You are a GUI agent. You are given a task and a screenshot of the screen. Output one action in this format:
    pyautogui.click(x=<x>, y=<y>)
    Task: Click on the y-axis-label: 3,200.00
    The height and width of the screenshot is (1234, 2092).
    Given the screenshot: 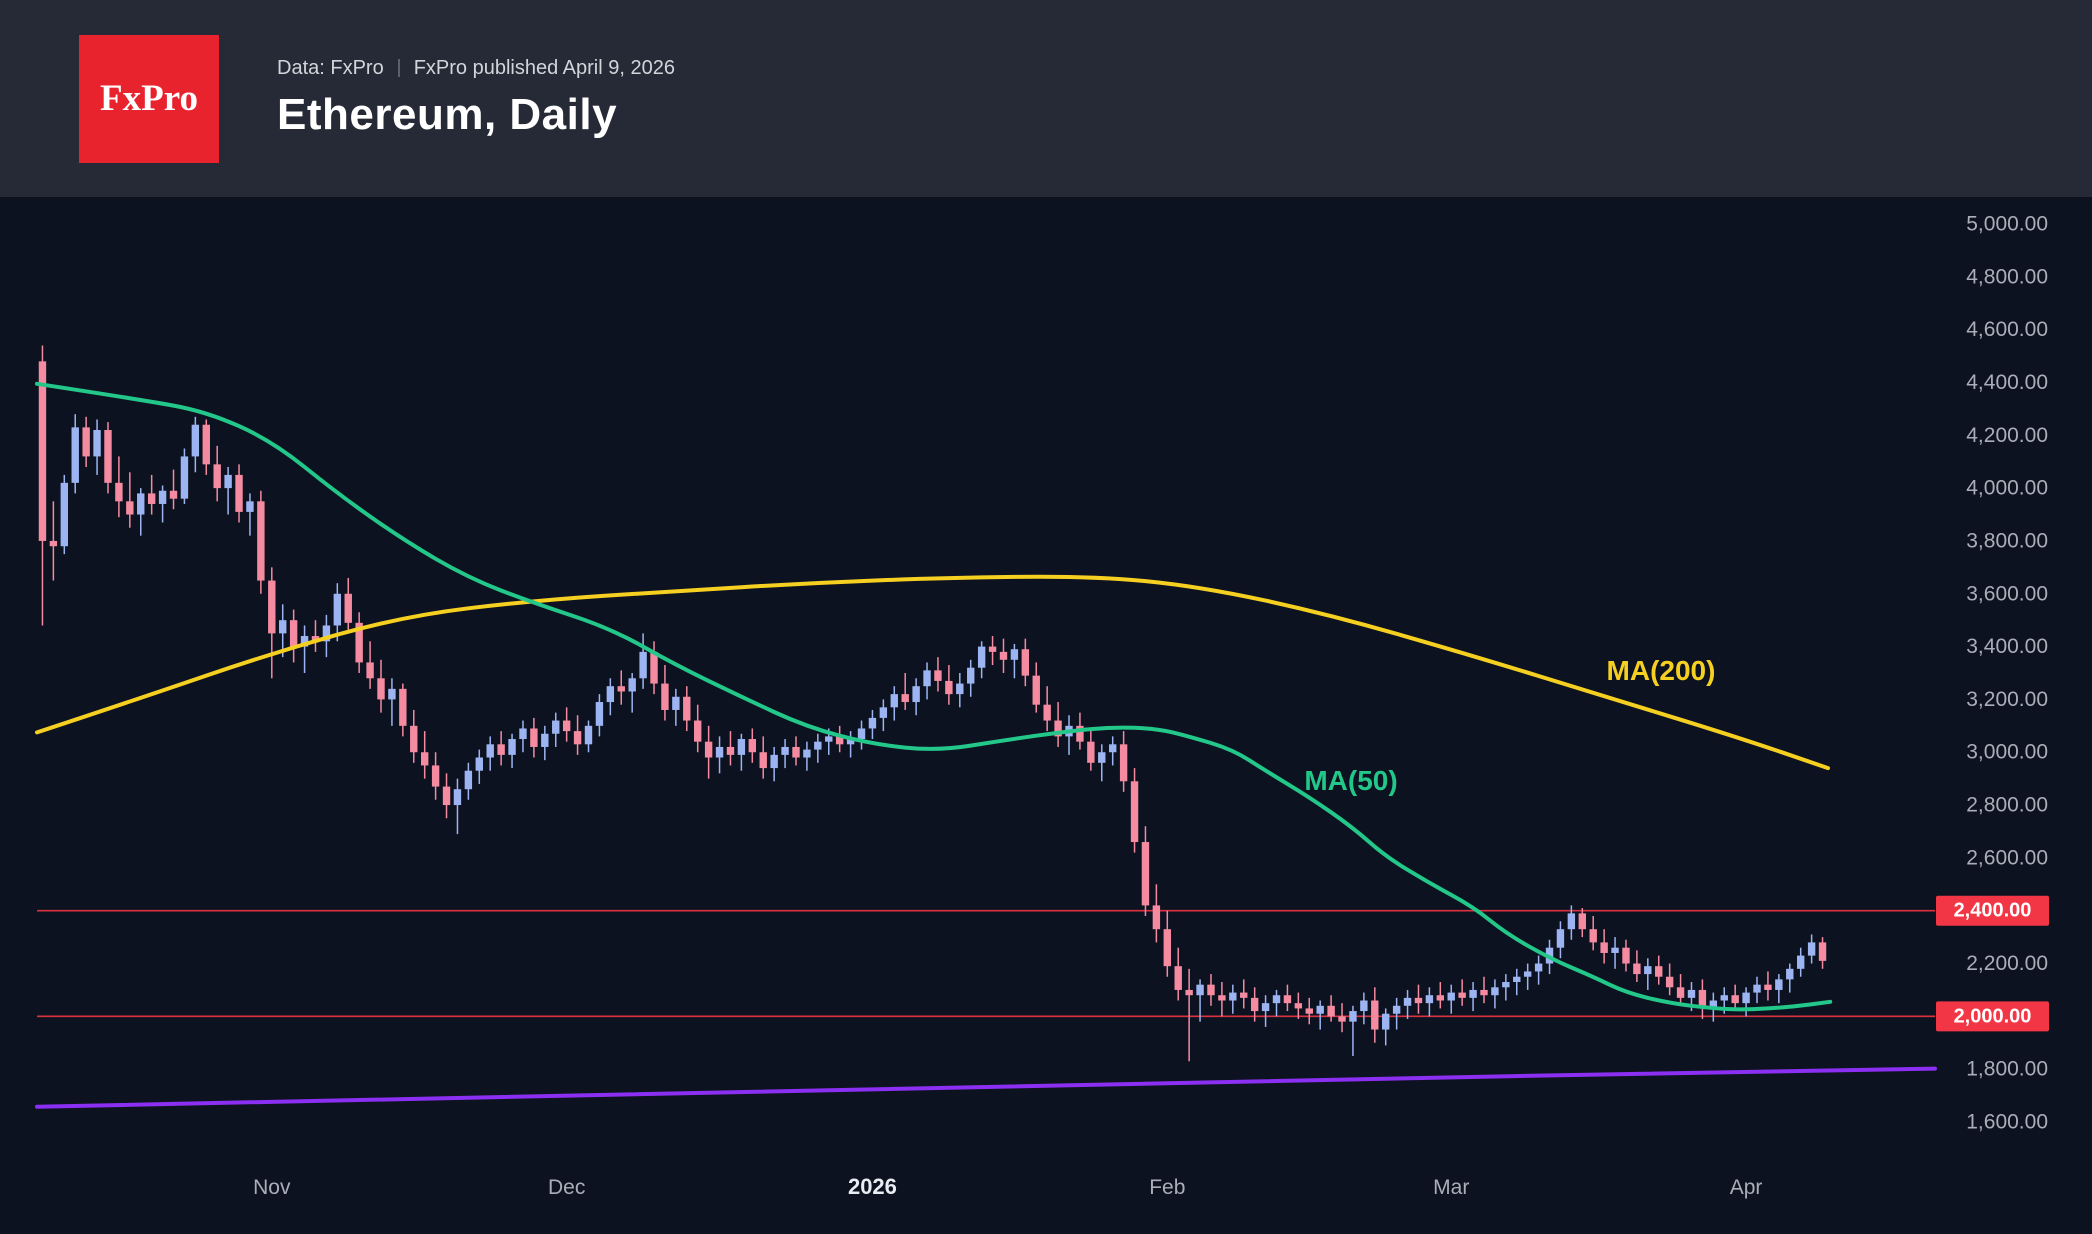 What is the action you would take?
    pyautogui.click(x=2007, y=699)
    